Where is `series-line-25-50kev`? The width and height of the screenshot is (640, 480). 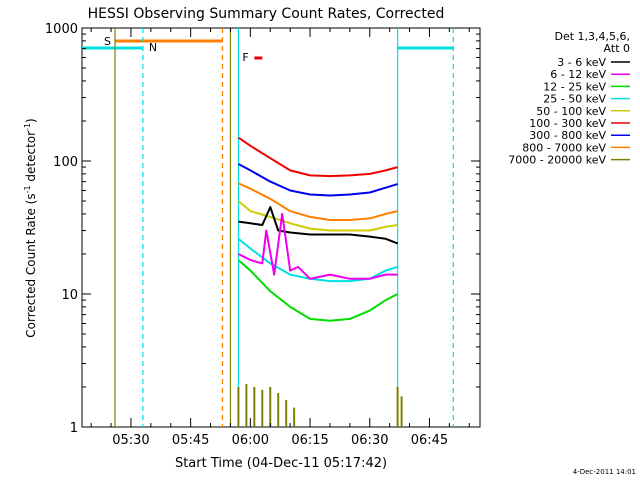 series-line-25-50kev is located at coordinates (317, 260).